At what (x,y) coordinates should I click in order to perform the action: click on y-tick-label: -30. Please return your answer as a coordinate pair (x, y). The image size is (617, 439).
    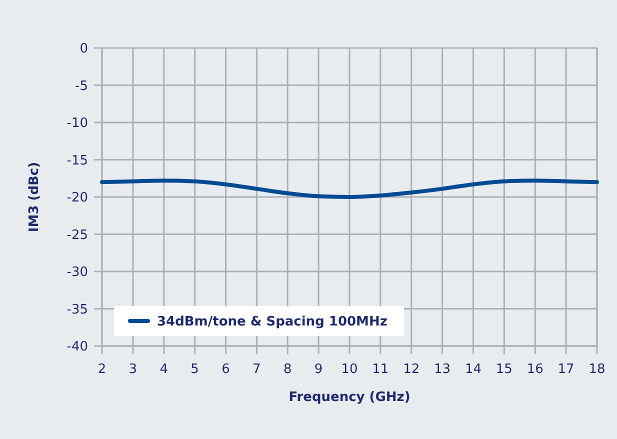
    Looking at the image, I should click on (77, 272).